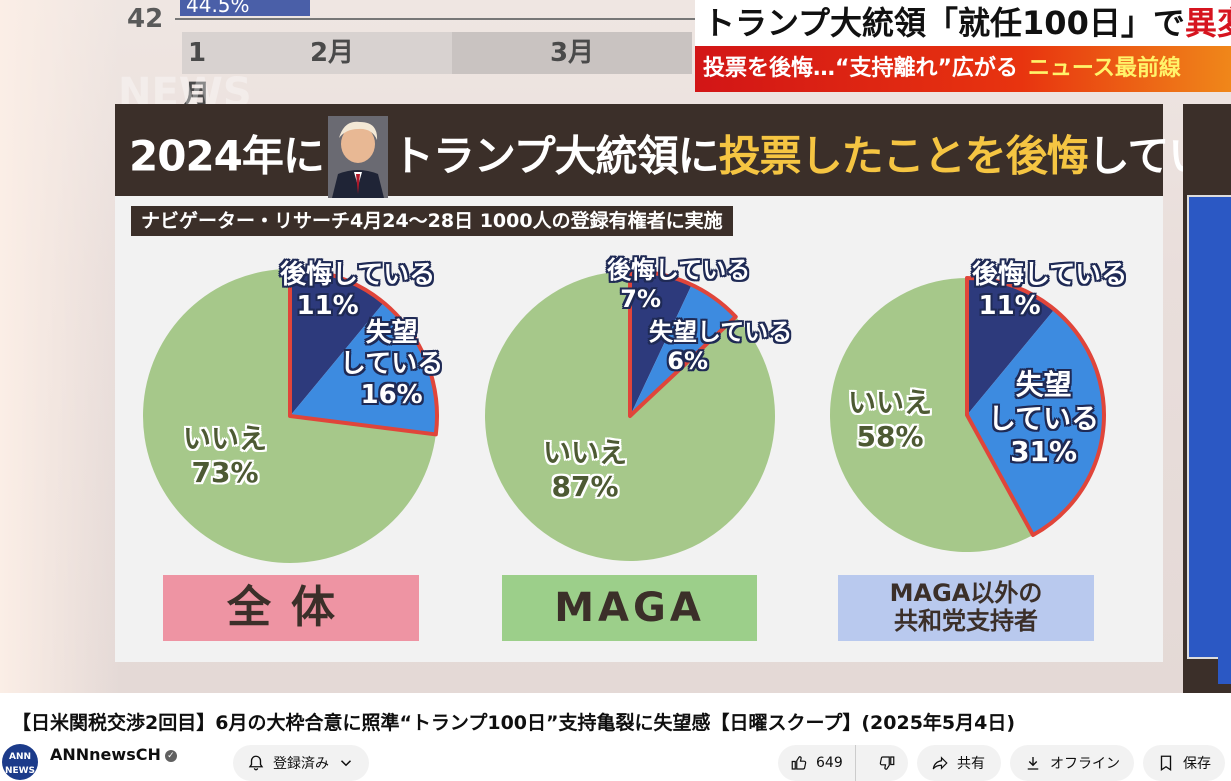 Image resolution: width=1231 pixels, height=781 pixels. I want to click on subscribed-button: 登録済み, so click(301, 763).